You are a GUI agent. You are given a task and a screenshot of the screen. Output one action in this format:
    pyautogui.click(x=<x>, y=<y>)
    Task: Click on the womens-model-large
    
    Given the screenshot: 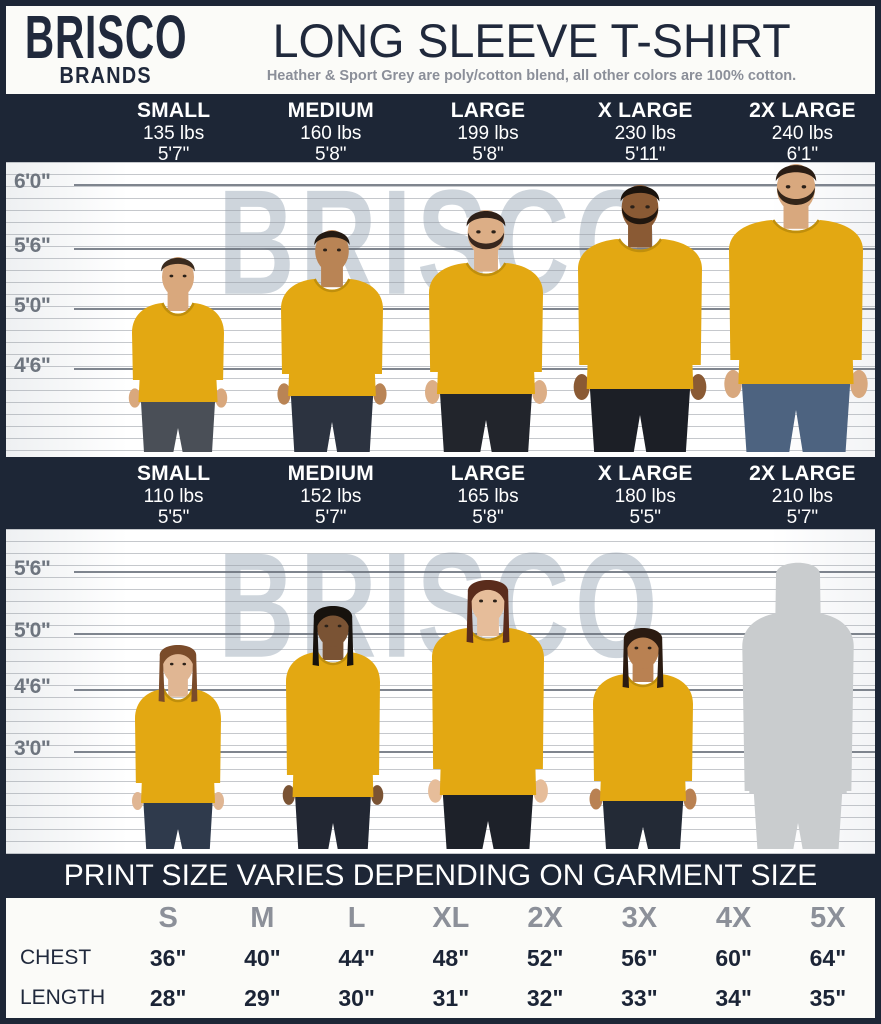 What is the action you would take?
    pyautogui.click(x=488, y=691)
    